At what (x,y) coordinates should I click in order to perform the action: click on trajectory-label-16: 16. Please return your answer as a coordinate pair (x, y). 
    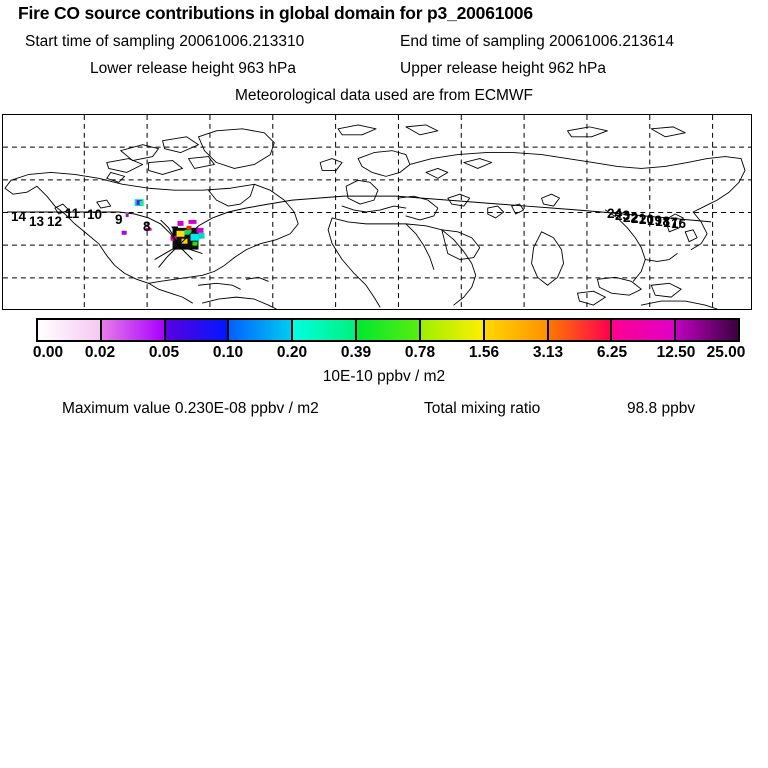
    Looking at the image, I should click on (679, 223).